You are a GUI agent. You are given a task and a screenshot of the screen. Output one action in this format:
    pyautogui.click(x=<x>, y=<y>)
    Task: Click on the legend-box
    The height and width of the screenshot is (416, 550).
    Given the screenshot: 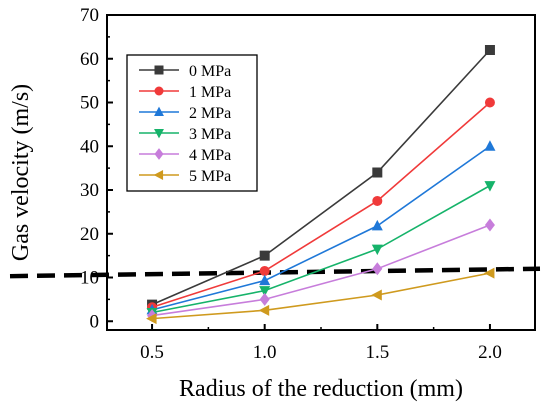 What is the action you would take?
    pyautogui.click(x=192, y=123)
    